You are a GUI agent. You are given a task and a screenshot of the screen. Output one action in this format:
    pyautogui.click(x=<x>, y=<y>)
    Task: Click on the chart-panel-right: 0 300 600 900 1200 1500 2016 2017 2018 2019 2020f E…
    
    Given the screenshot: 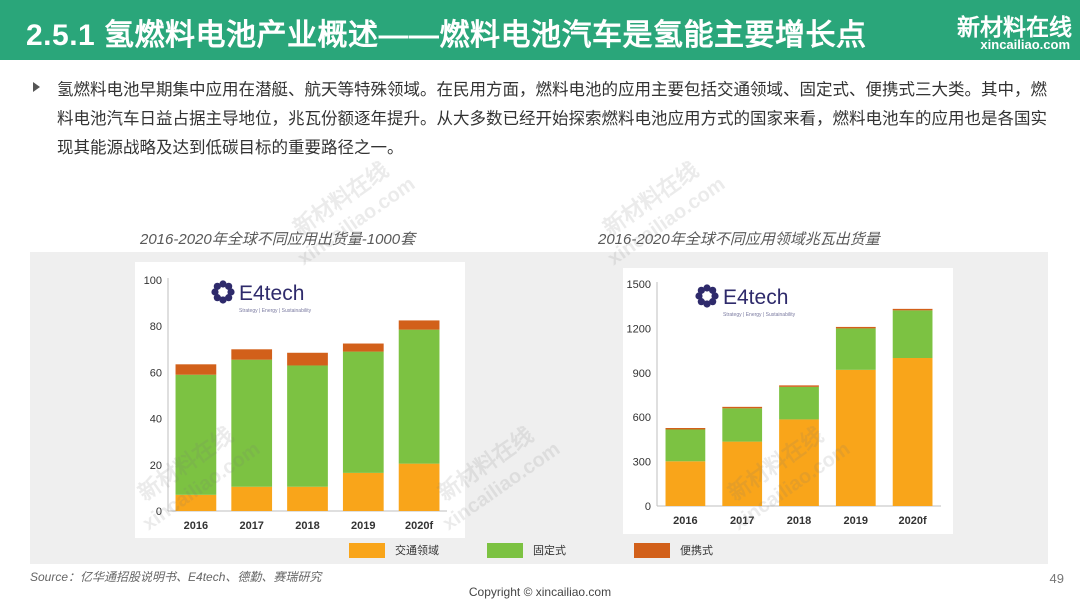 What is the action you would take?
    pyautogui.click(x=788, y=401)
    